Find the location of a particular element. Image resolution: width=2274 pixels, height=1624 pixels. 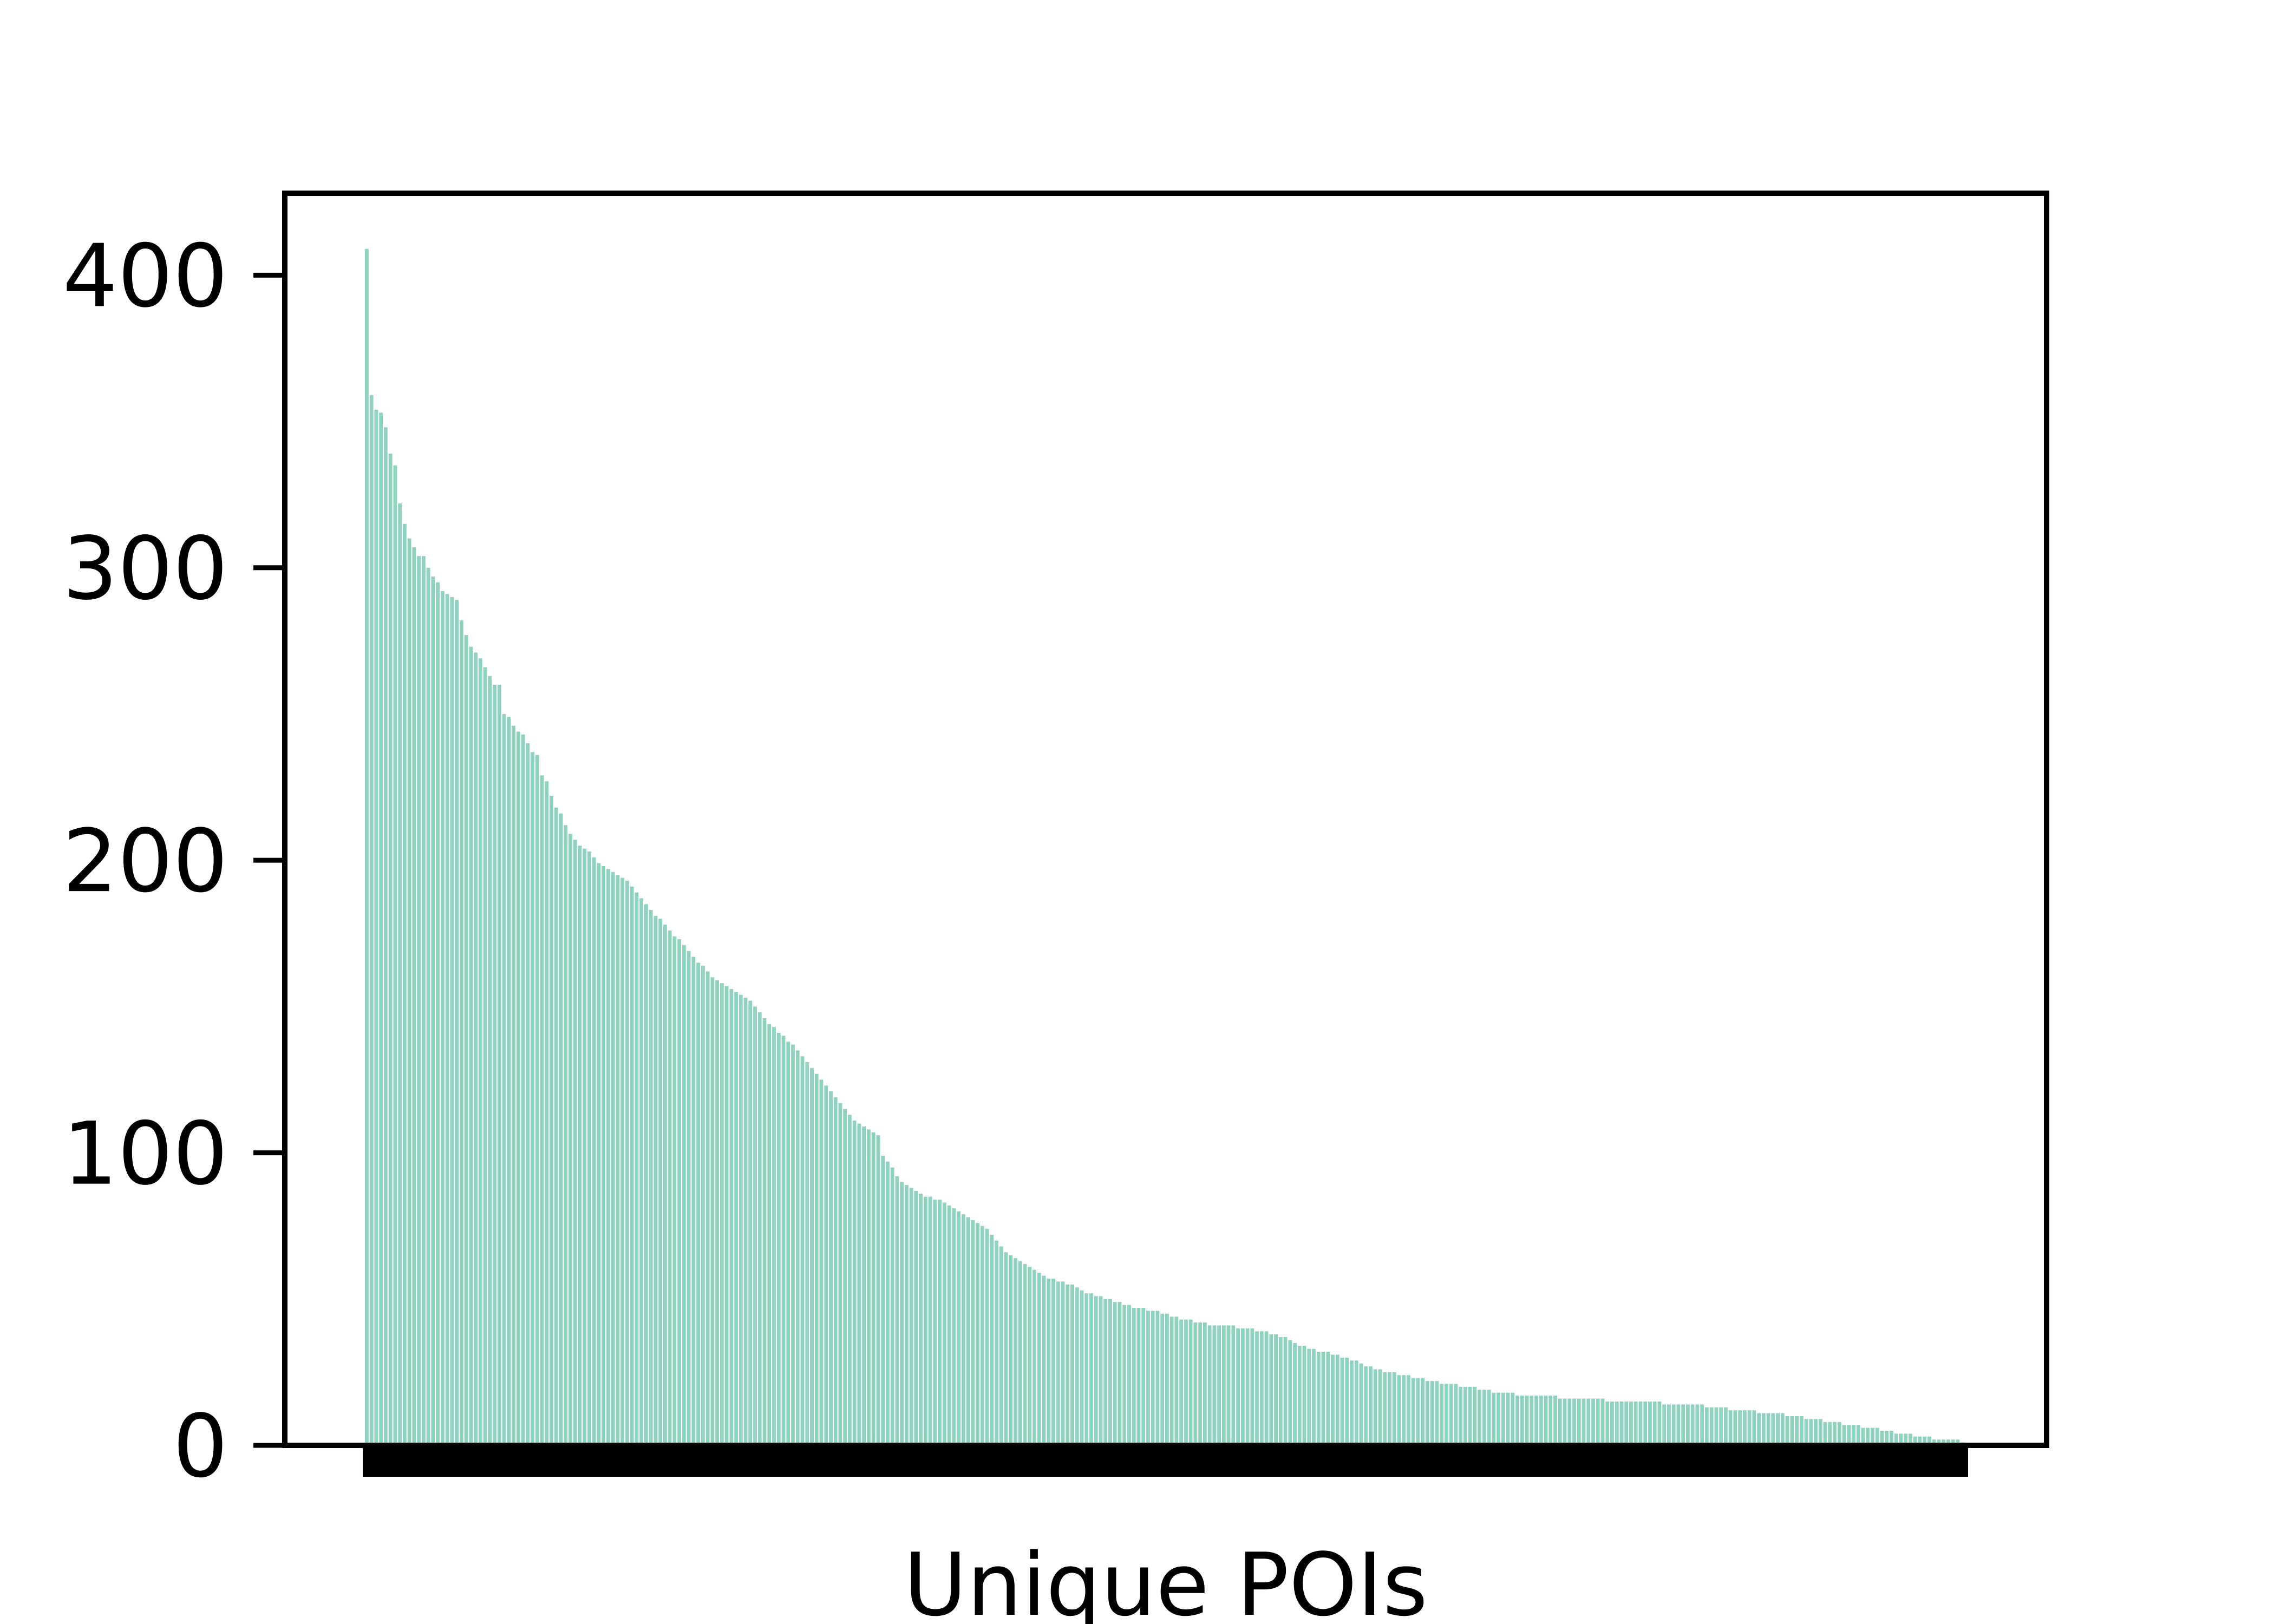

y-tick-label: 400 is located at coordinates (145, 275).